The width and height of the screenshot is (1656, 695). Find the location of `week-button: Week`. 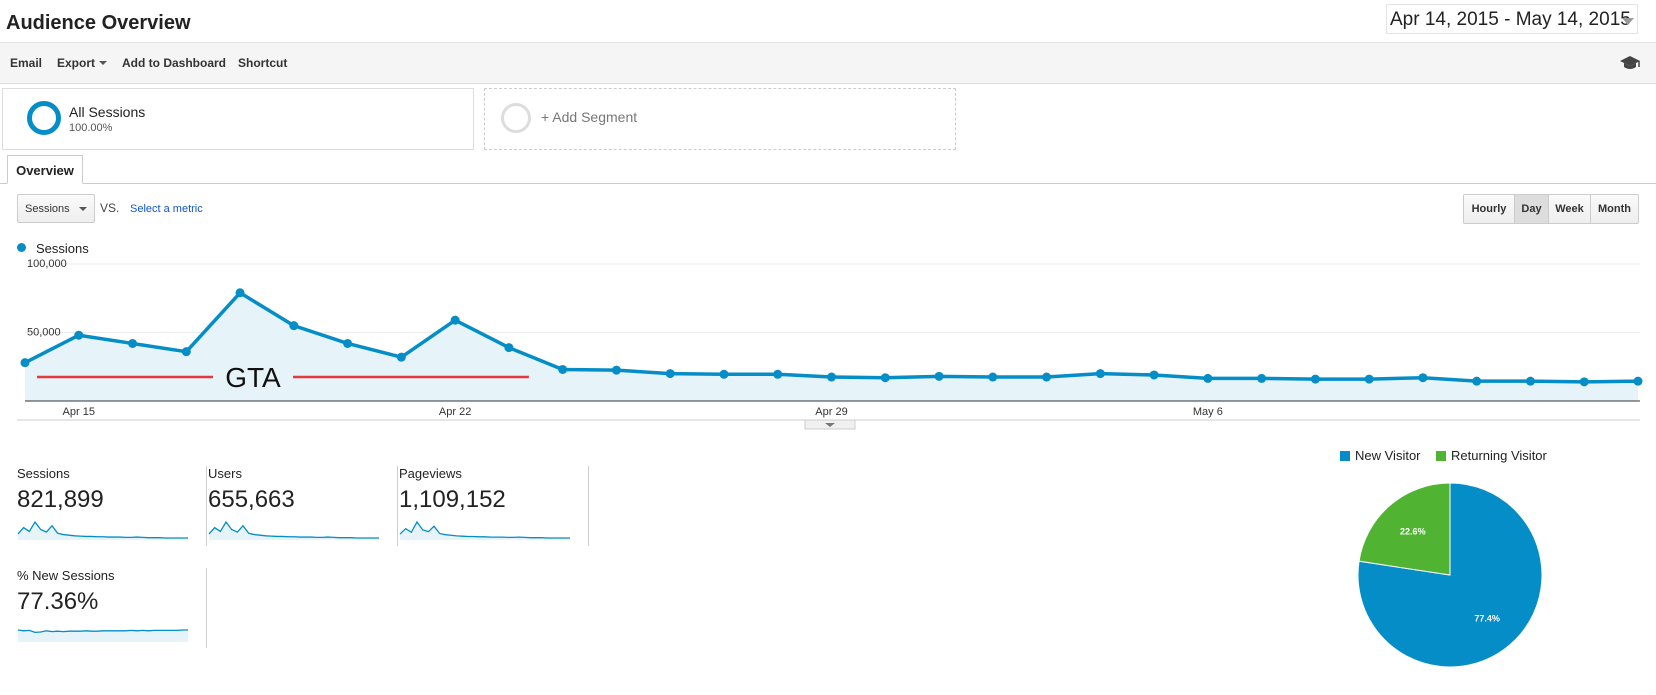

week-button: Week is located at coordinates (1569, 209).